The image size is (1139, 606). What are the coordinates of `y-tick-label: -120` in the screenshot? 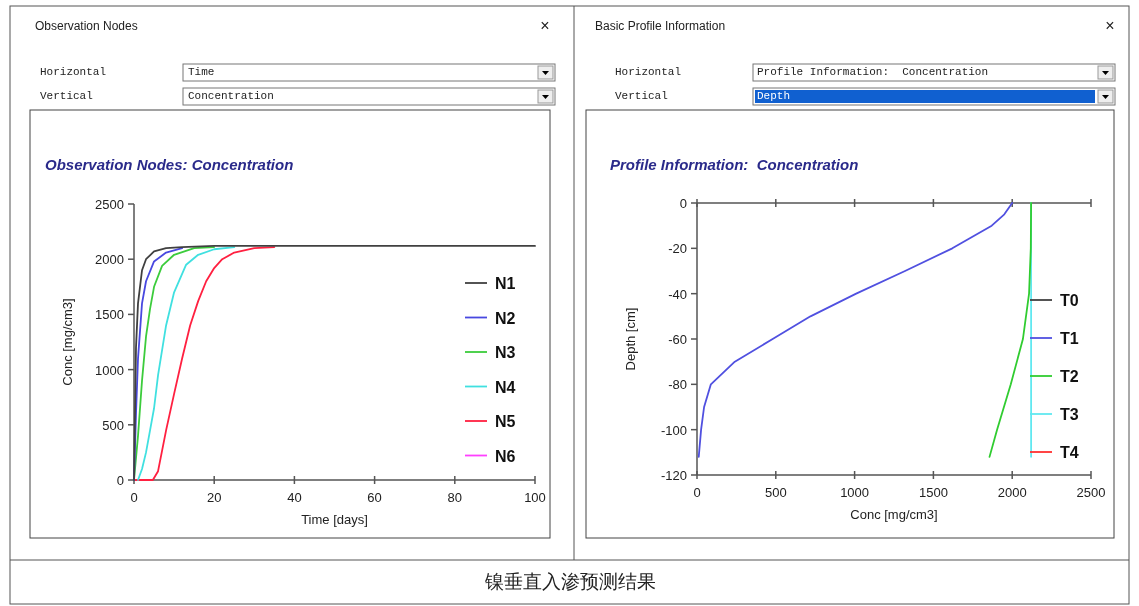 It's located at (673, 475).